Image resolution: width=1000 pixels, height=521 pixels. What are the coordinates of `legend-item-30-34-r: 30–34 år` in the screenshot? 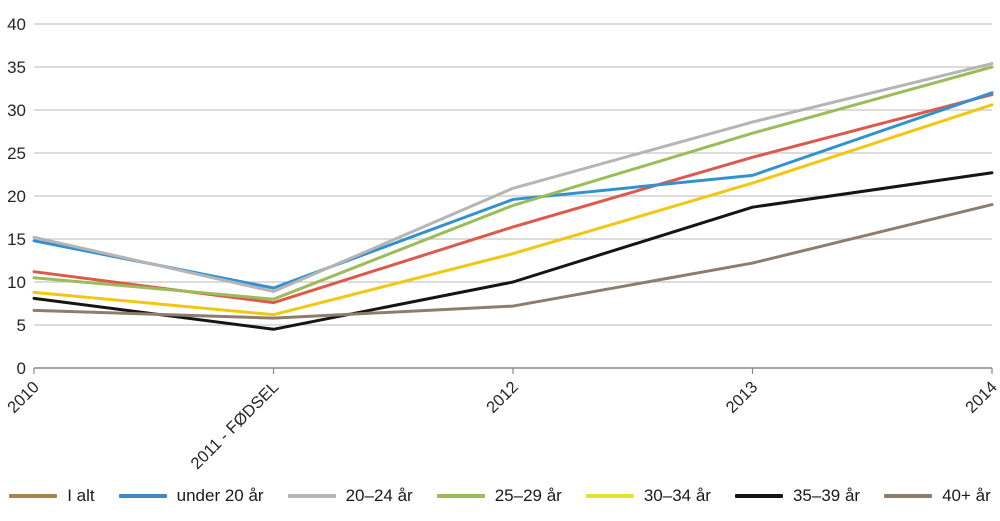 It's located at (648, 496).